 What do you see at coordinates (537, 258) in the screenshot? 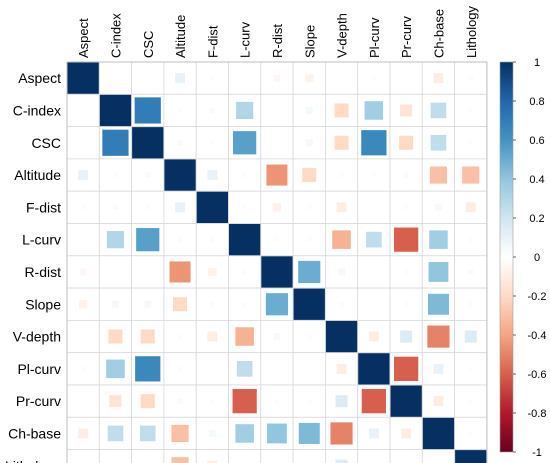
I see `colorbar-tick-label: 0` at bounding box center [537, 258].